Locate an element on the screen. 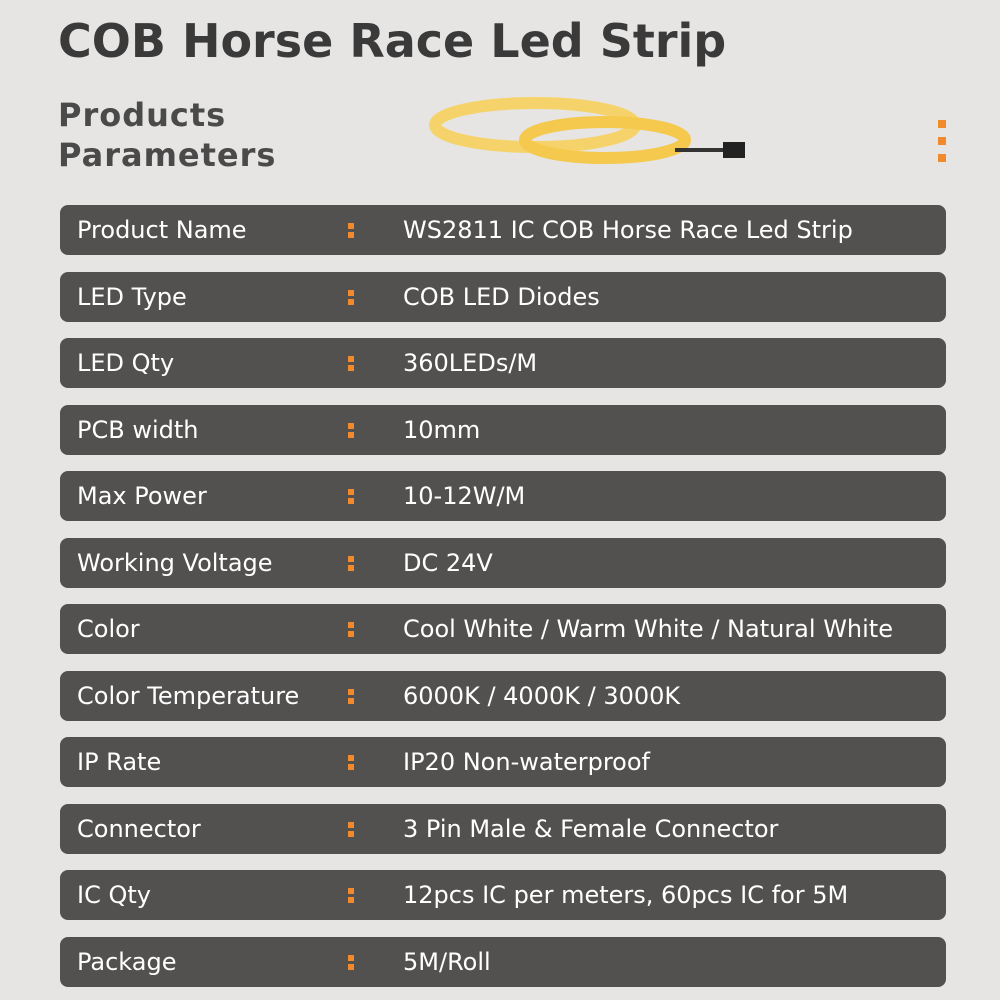  value: DC 24V is located at coordinates (448, 562).